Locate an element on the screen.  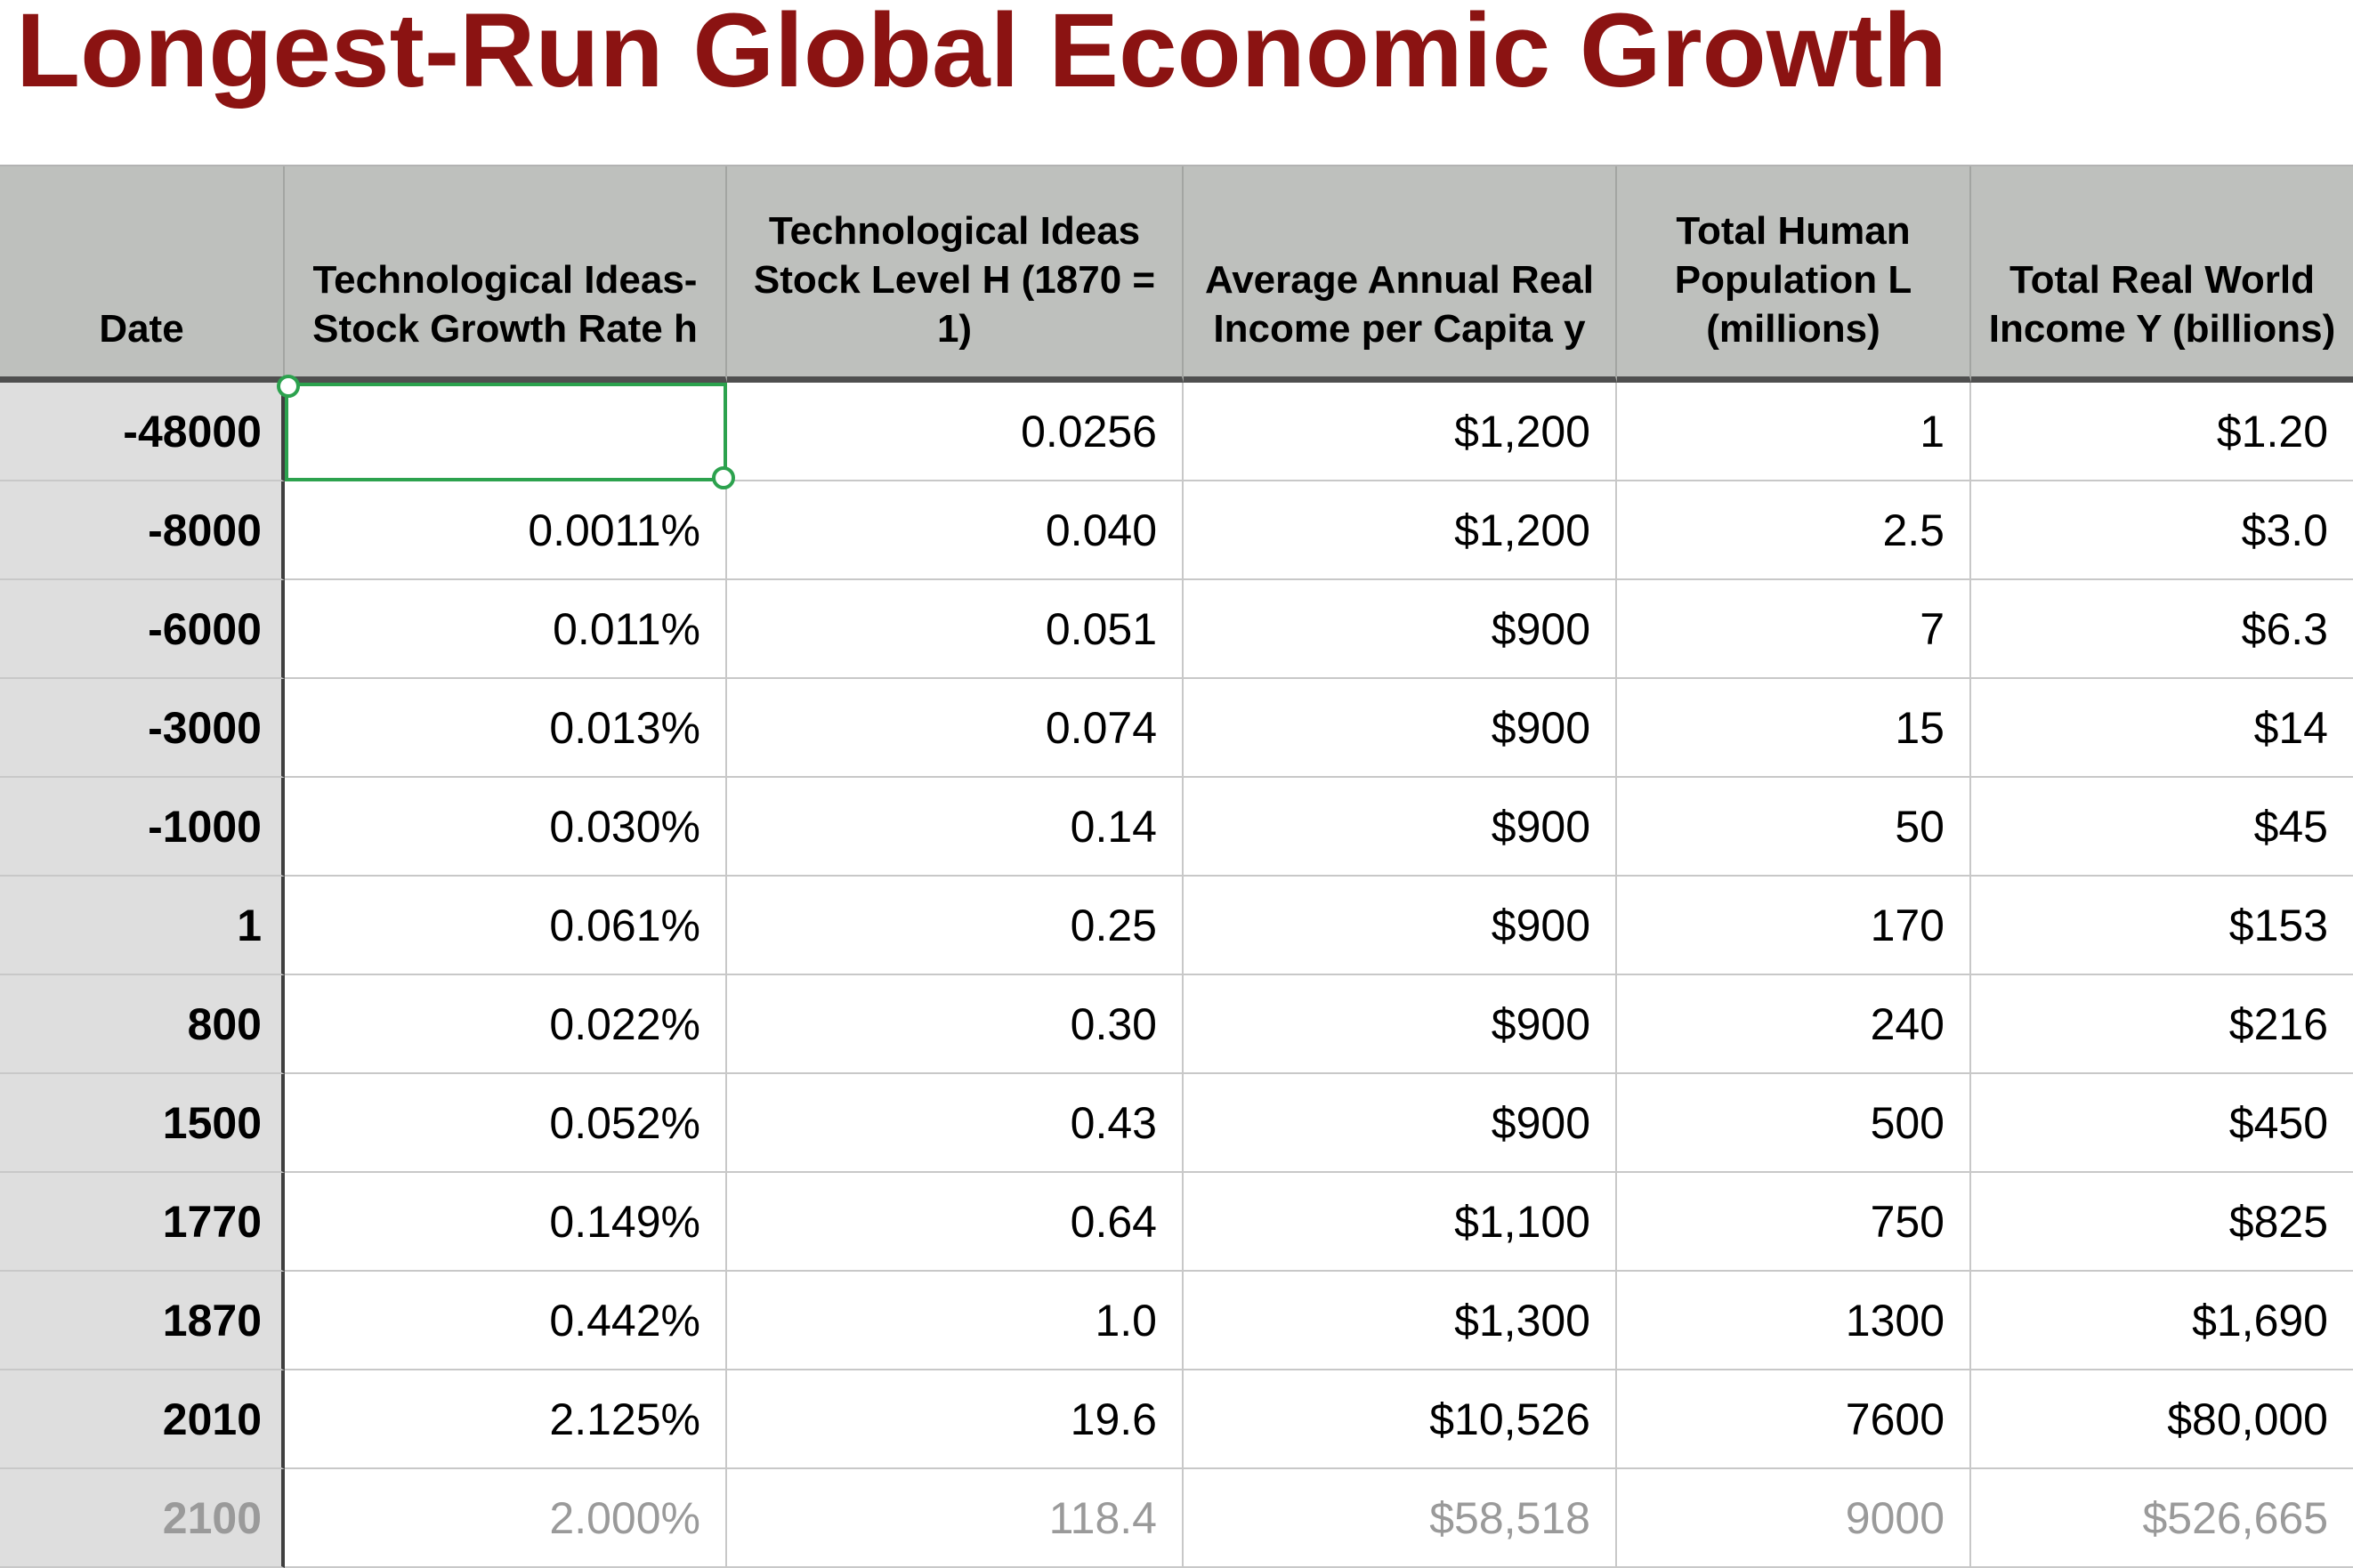
cell-income-per-capita: $58,518 is located at coordinates (1400, 1518).